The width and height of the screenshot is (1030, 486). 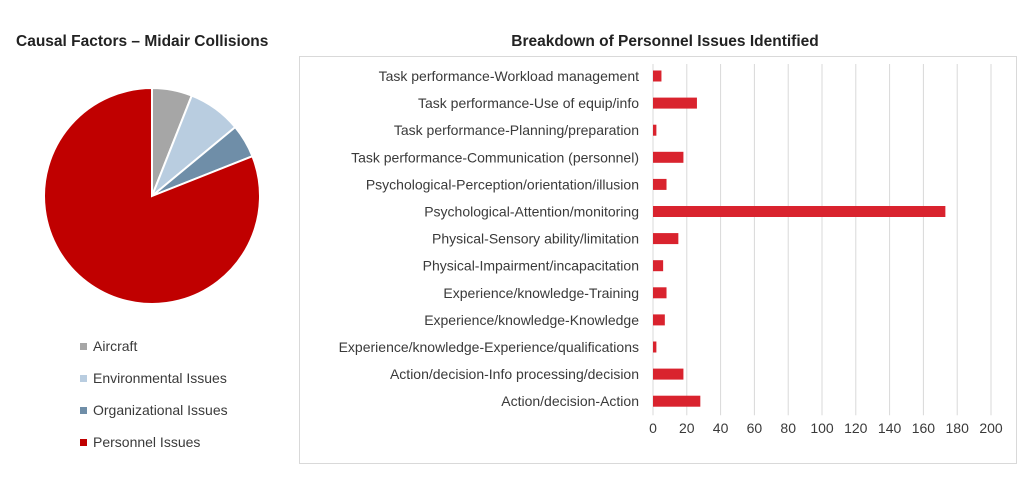 I want to click on legend-item-environmental-issues: Environmental Issues, so click(x=154, y=378).